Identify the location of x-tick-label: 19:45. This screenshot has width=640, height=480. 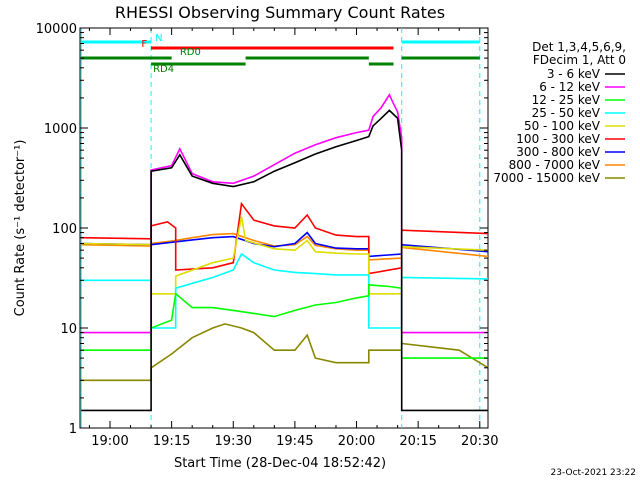
(294, 441).